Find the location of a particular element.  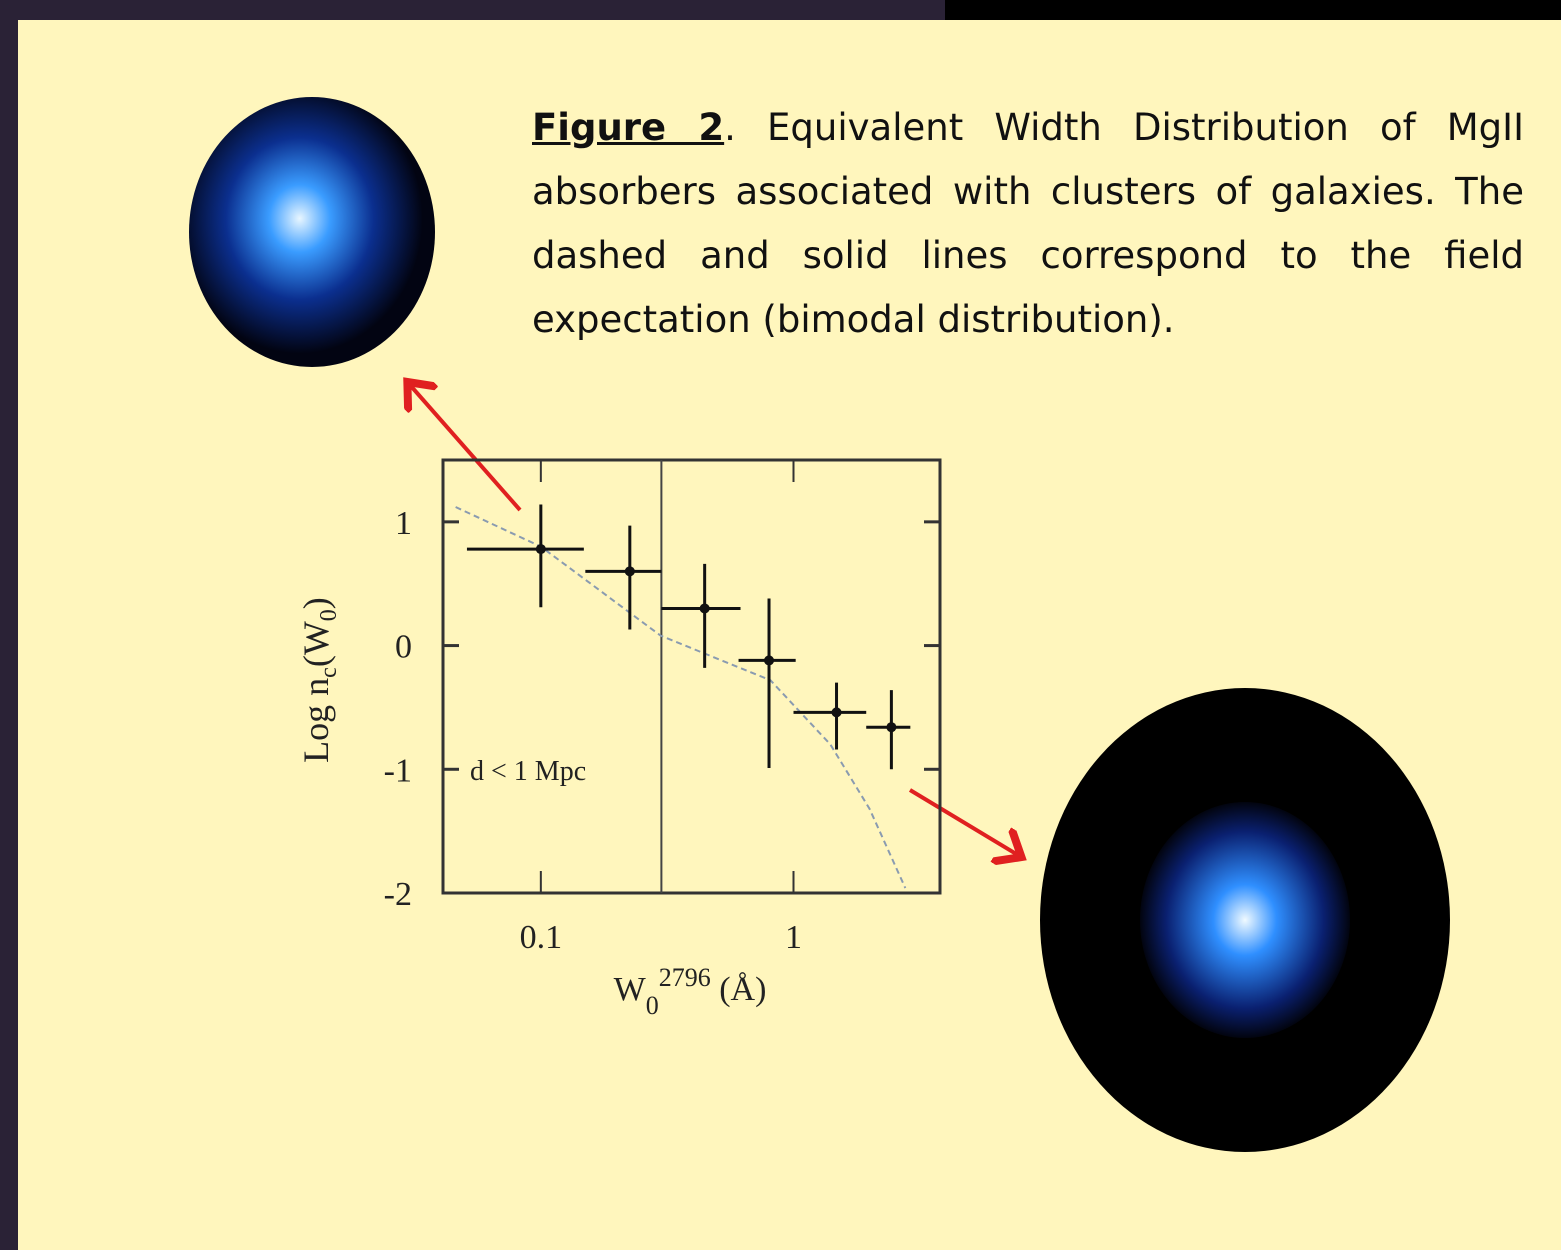

x-axis-label-part: 0 is located at coordinates (652, 1005).